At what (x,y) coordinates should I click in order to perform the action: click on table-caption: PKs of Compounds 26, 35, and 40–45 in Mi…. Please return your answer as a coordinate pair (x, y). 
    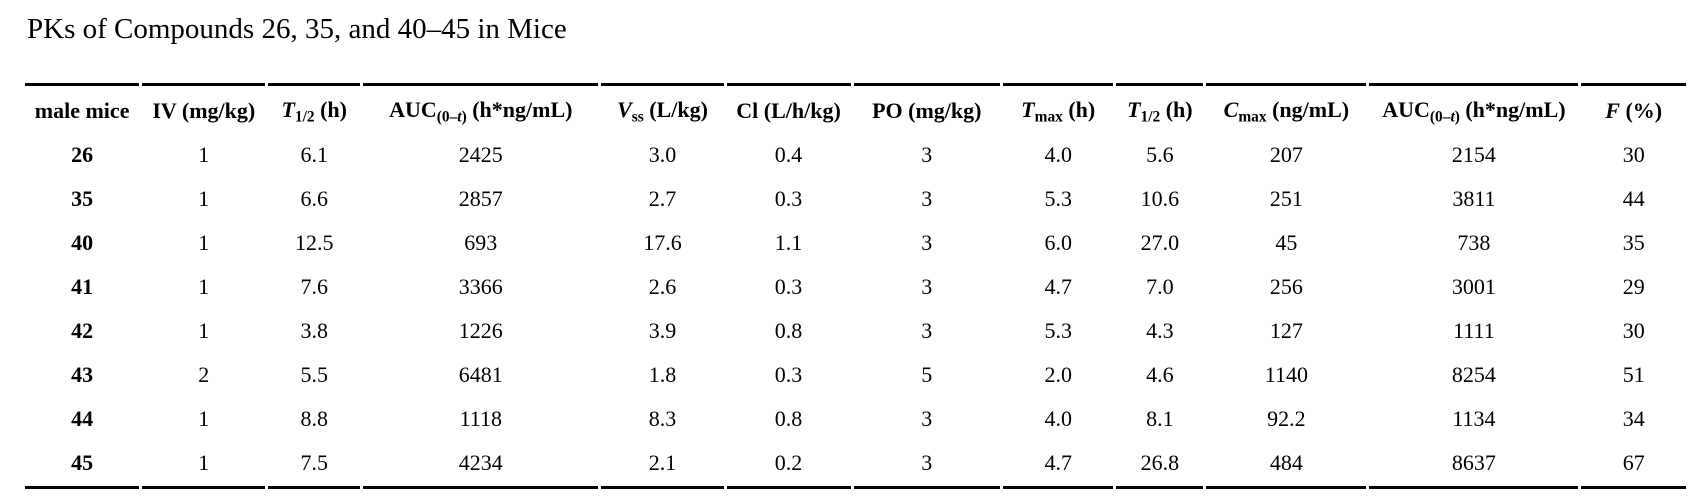
    Looking at the image, I should click on (297, 29).